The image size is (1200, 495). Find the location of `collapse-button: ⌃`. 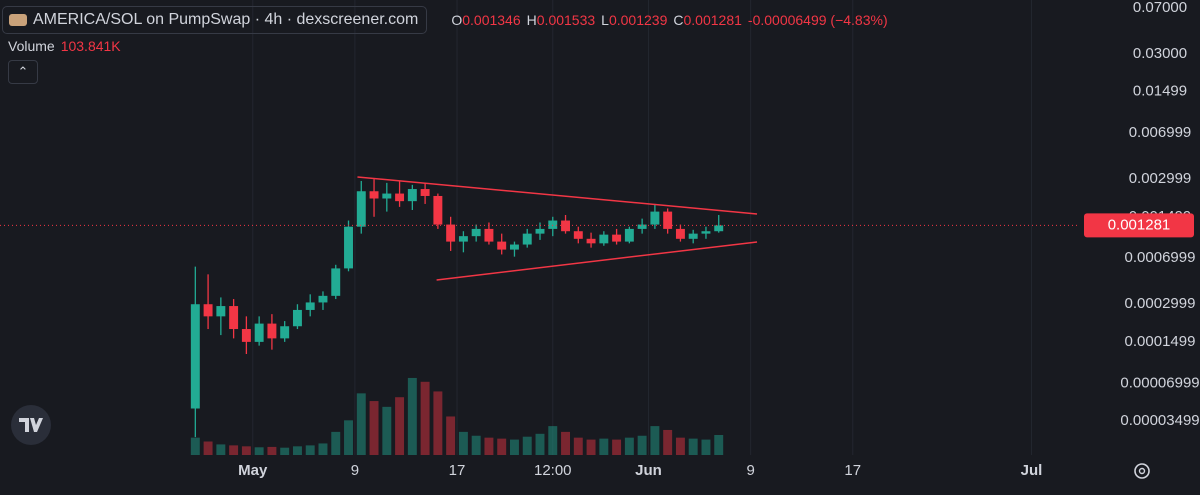

collapse-button: ⌃ is located at coordinates (23, 72).